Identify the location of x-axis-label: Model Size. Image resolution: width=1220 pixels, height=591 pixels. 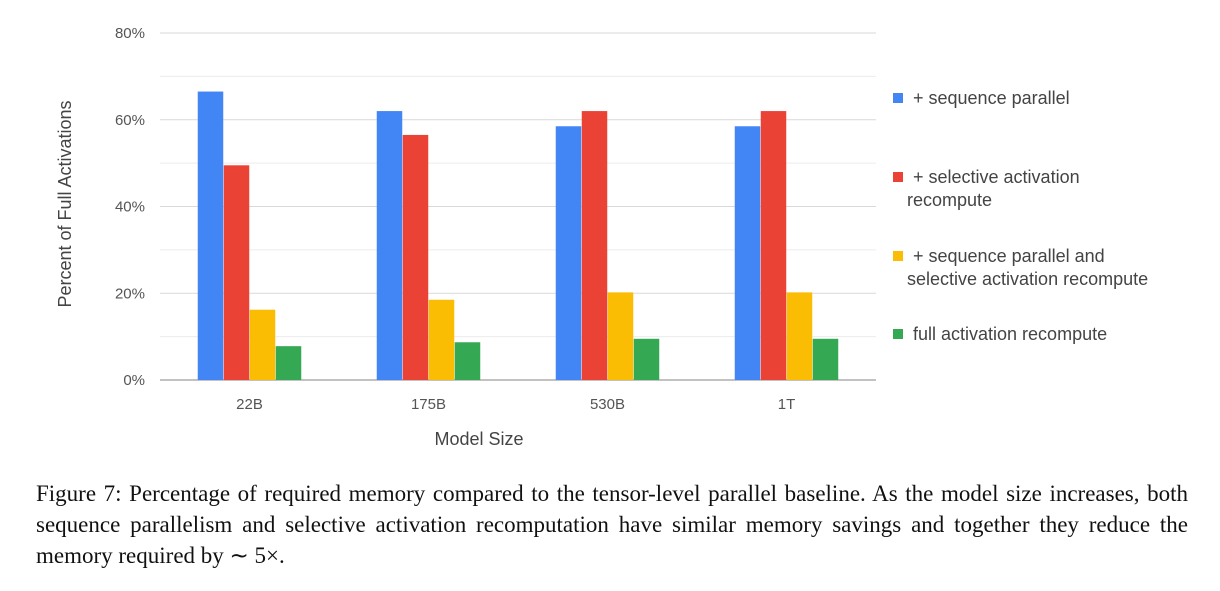
(478, 439).